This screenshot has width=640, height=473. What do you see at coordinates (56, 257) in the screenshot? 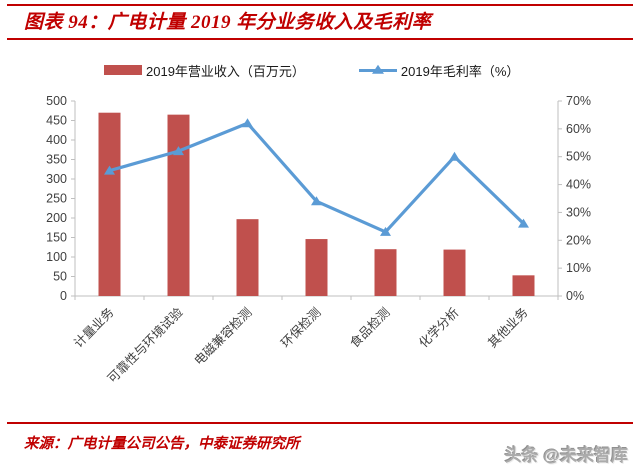
I see `left-axis-tick-label: 100` at bounding box center [56, 257].